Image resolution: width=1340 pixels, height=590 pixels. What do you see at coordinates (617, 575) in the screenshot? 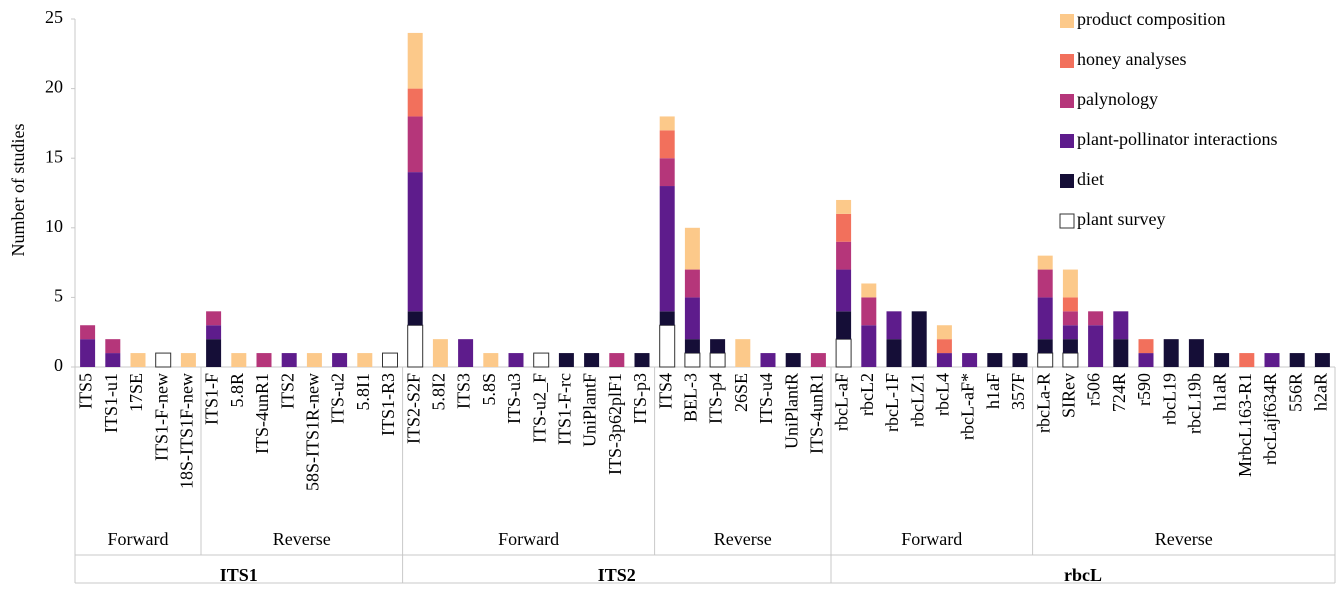
I see `group-label: ITS2` at bounding box center [617, 575].